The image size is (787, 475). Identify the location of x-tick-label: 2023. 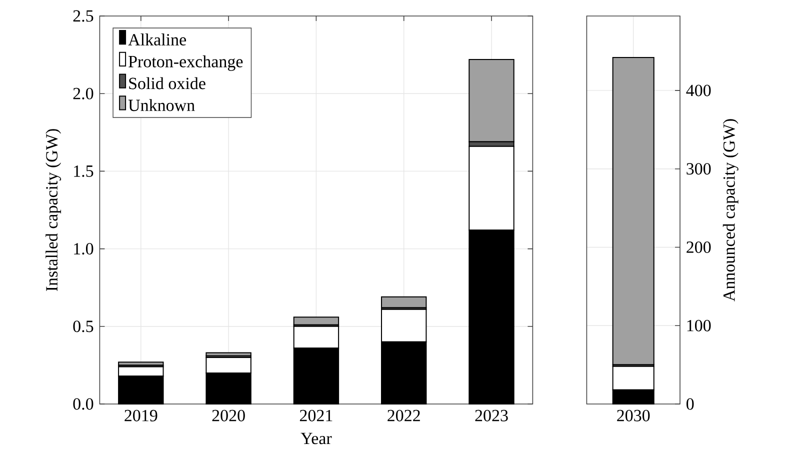
(491, 416).